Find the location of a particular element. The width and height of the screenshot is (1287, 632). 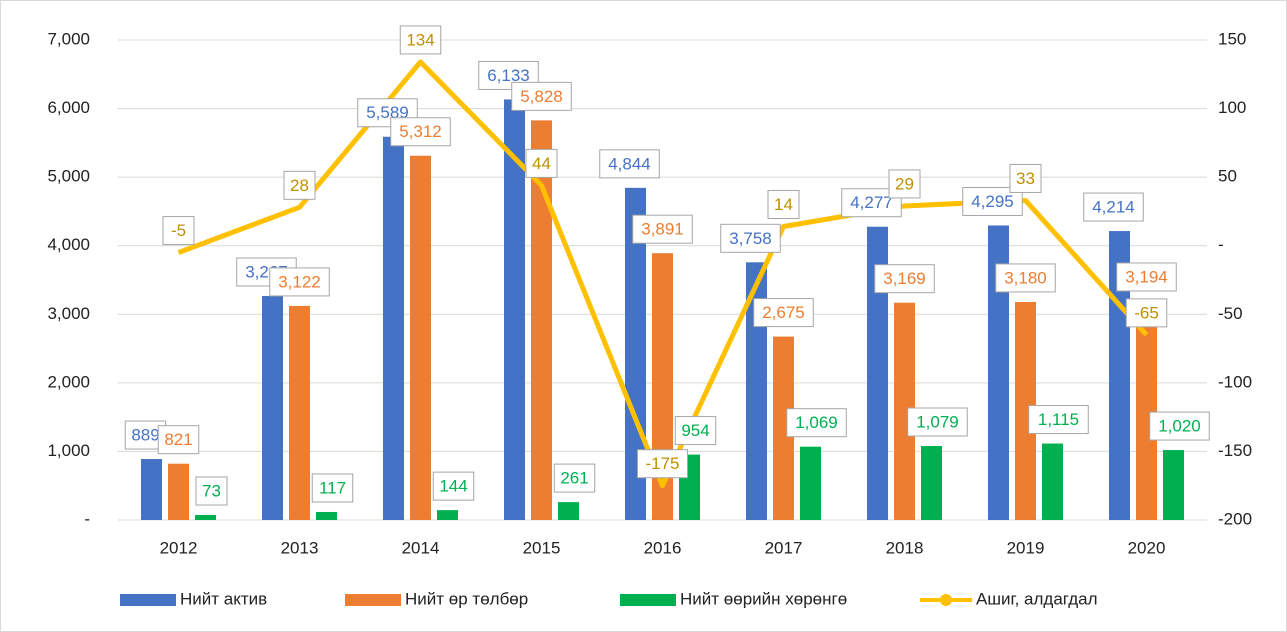

y2-tick-label: -100 is located at coordinates (1235, 381).